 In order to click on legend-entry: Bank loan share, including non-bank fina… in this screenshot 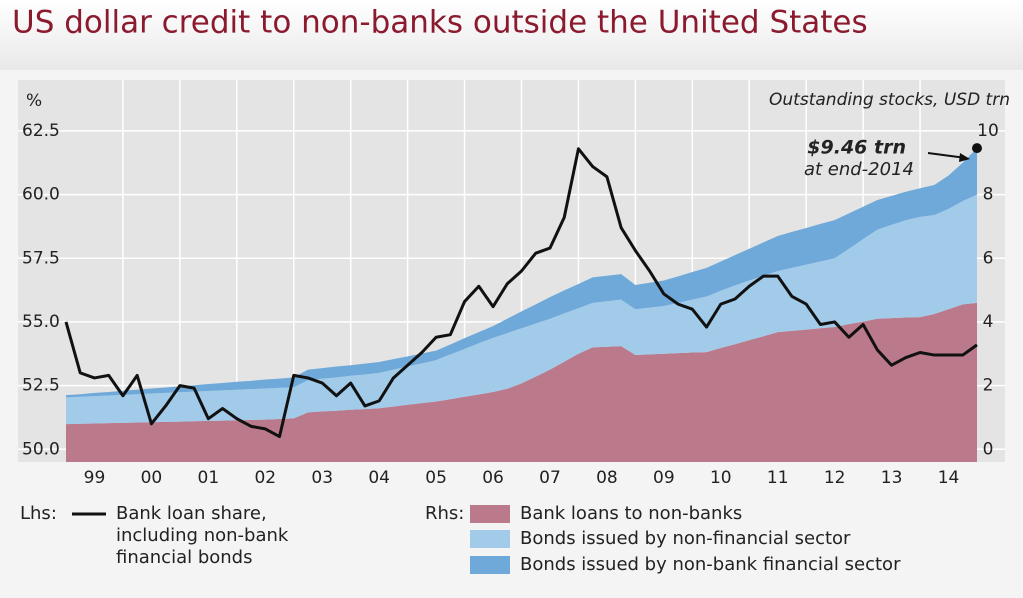, I will do `click(202, 535)`.